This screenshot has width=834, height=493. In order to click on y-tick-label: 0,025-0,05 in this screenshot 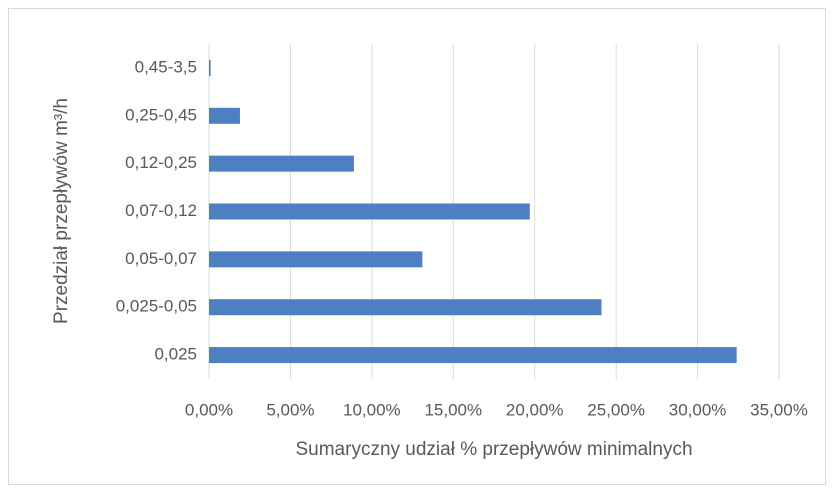, I will do `click(156, 306)`.